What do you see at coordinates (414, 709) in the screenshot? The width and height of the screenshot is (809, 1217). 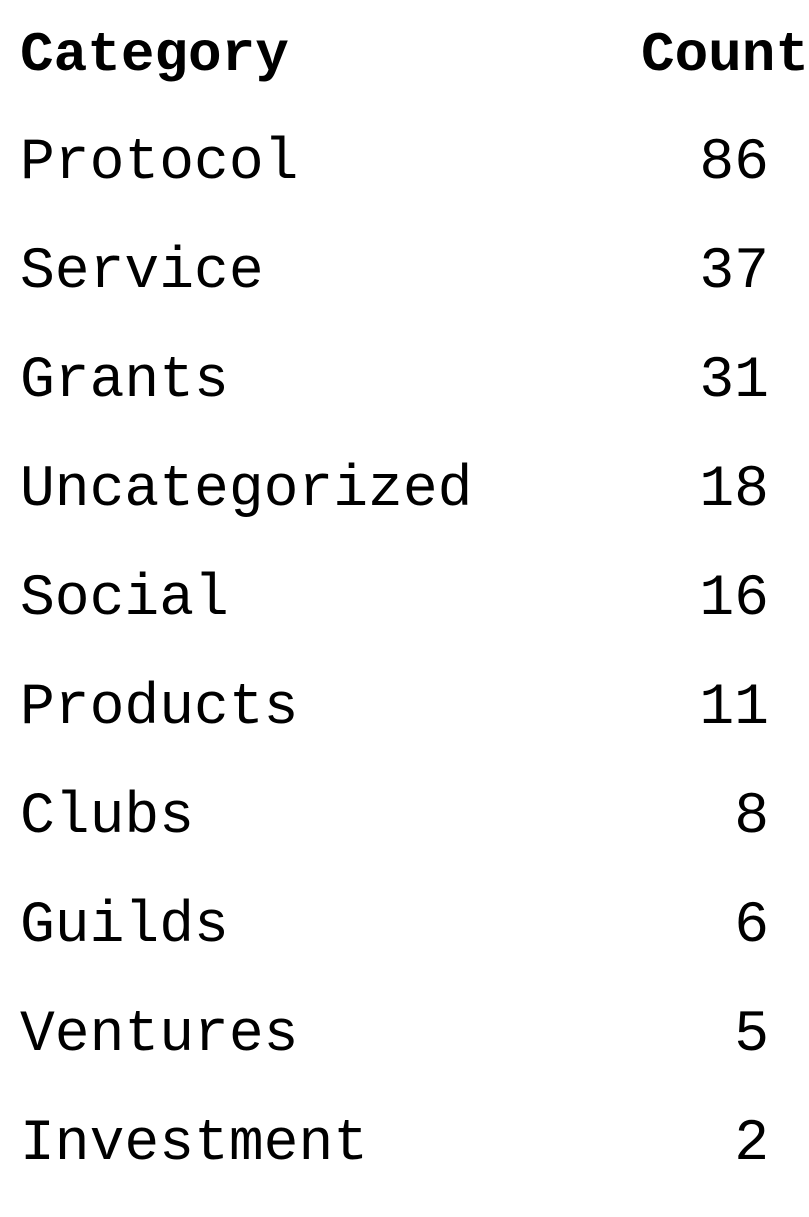 I see `table-row: Products 11` at bounding box center [414, 709].